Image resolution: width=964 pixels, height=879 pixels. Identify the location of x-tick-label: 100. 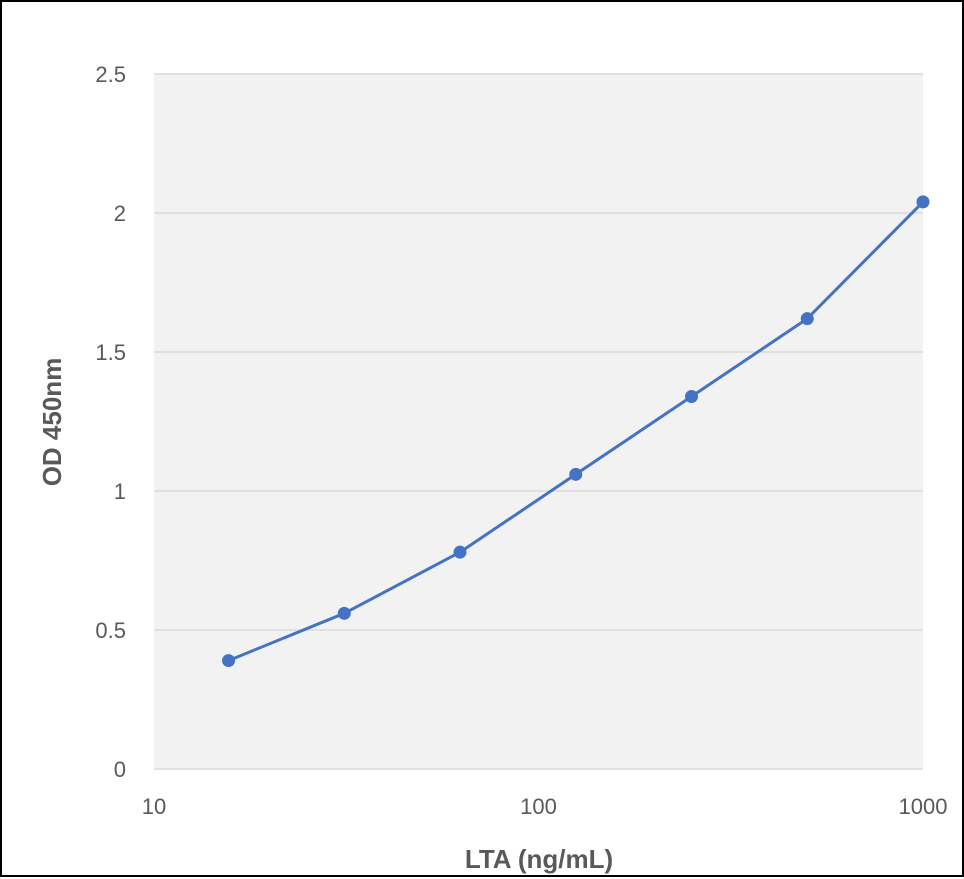
(538, 806).